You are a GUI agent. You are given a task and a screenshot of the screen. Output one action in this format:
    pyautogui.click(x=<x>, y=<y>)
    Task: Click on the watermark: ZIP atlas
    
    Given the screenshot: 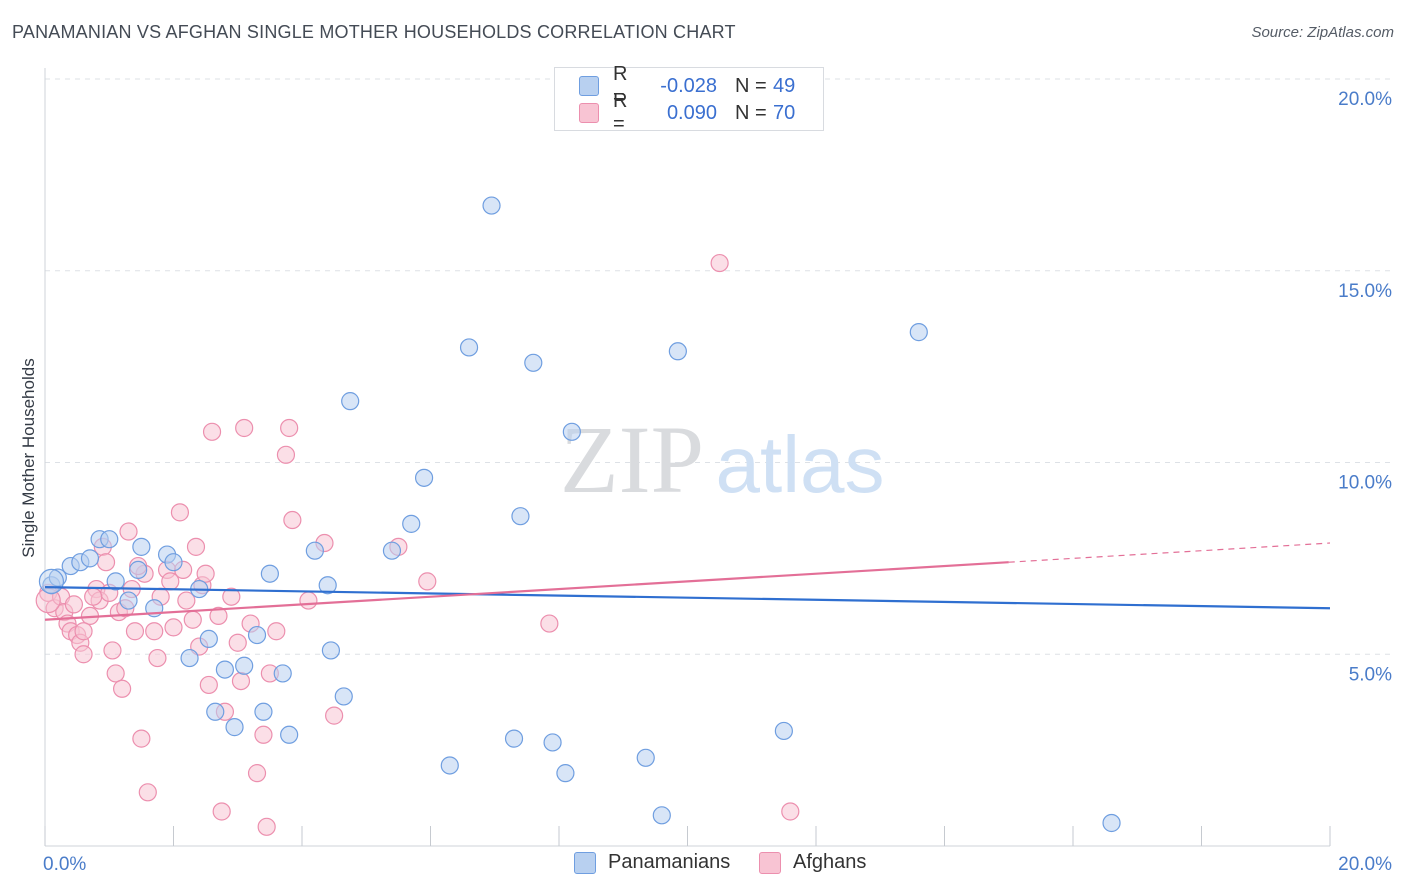 What is the action you would take?
    pyautogui.click(x=722, y=459)
    